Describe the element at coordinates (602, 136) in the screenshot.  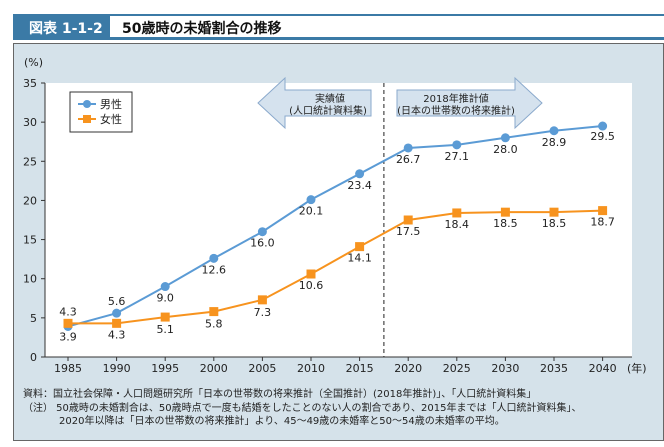
I see `male-data-label: 29.5` at that location.